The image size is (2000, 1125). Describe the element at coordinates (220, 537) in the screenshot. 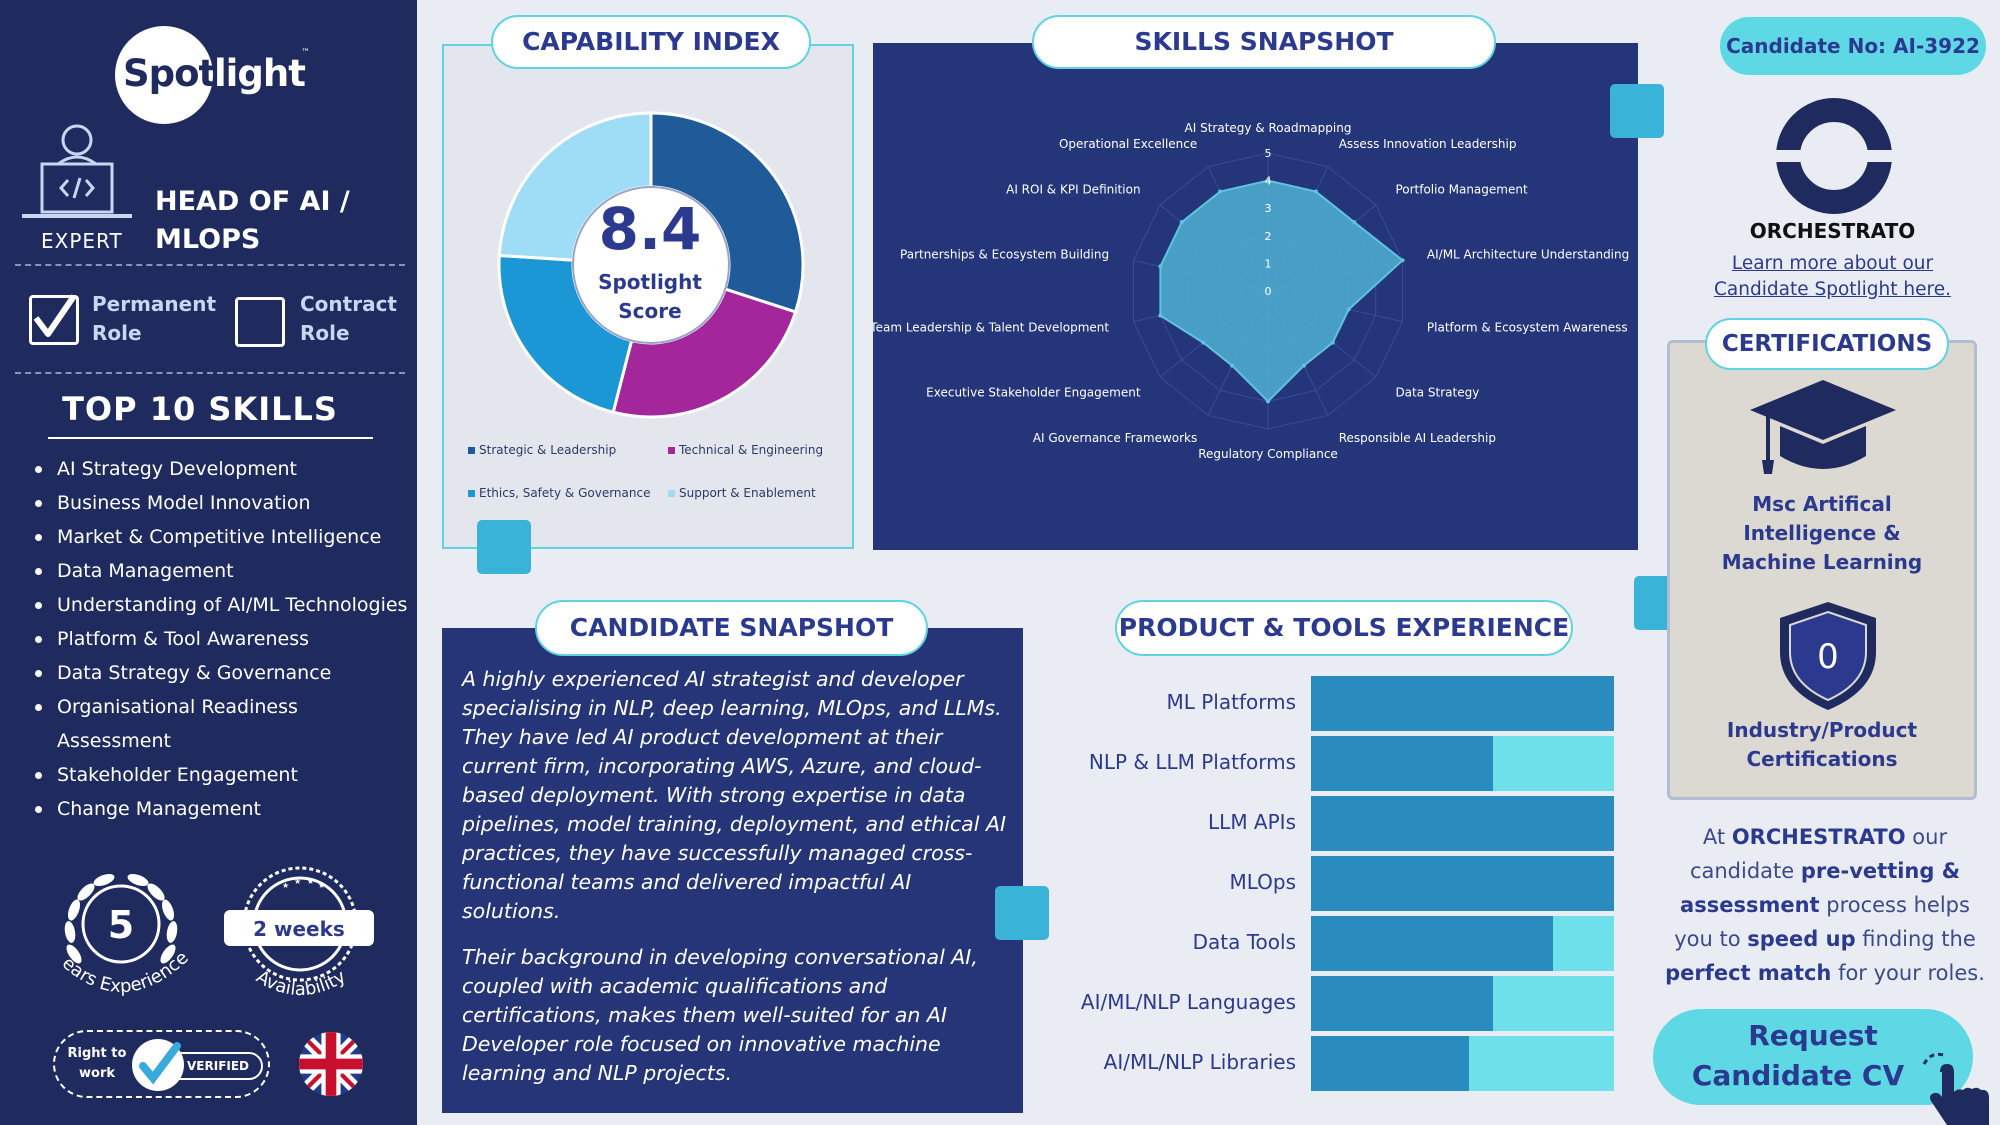

I see `top-skill-item: Market & Competitive Intelligence` at that location.